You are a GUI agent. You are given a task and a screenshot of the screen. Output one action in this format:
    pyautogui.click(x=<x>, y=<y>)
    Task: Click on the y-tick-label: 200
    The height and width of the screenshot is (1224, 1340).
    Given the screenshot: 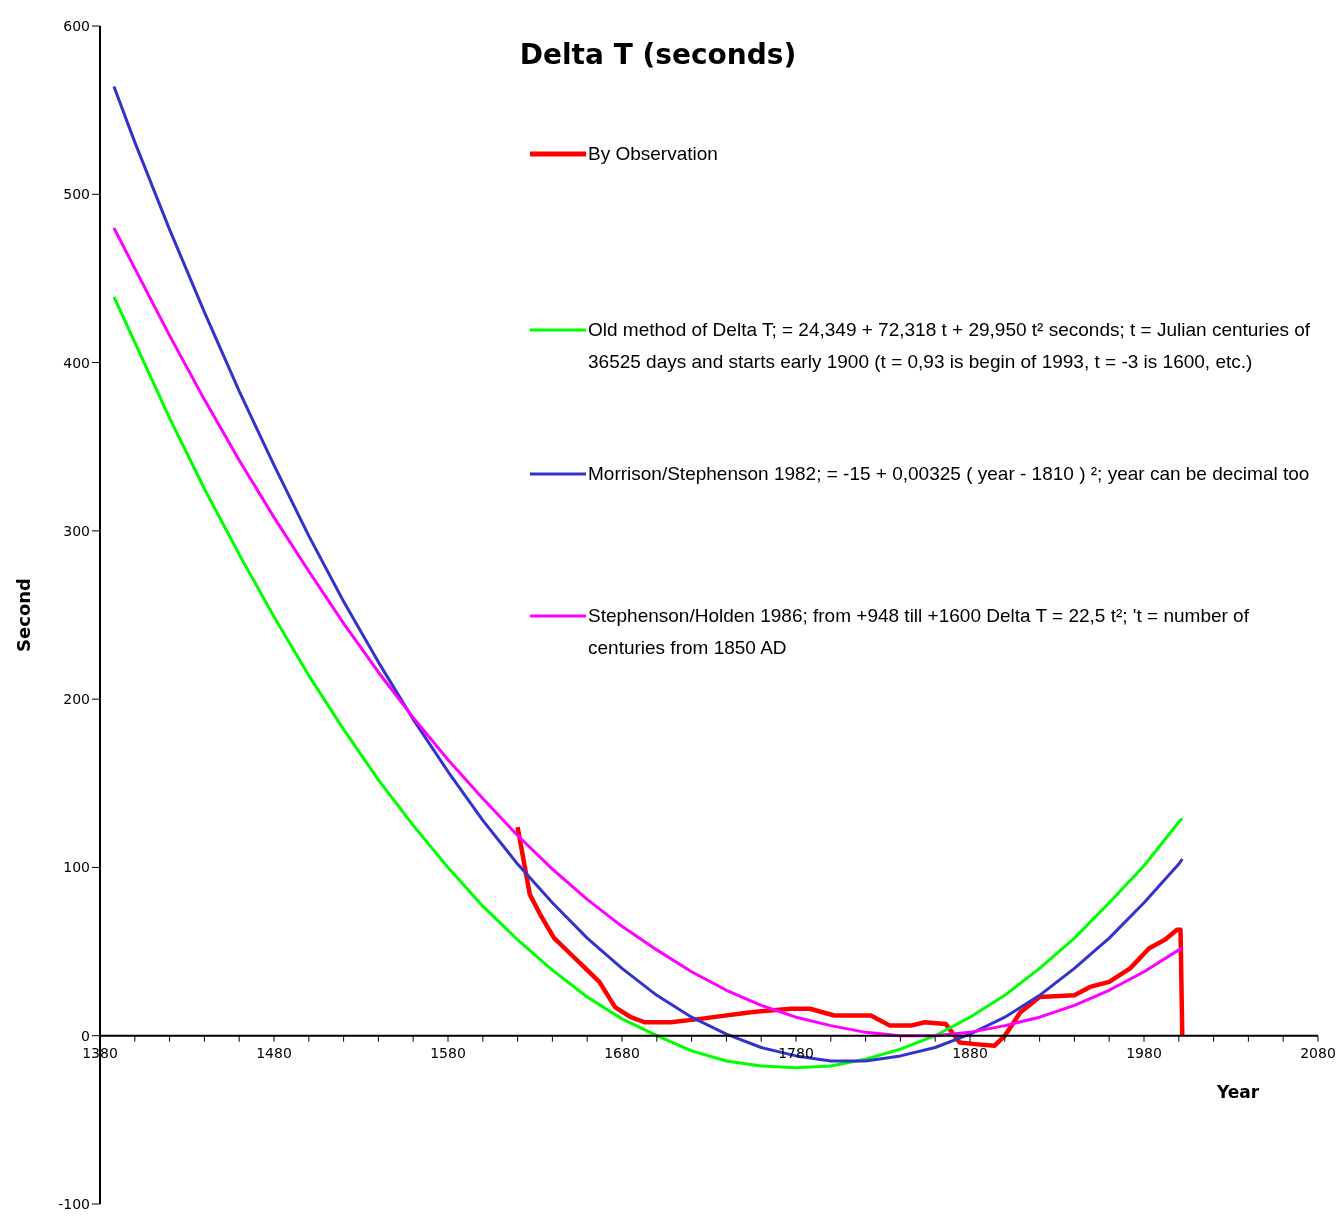 What is the action you would take?
    pyautogui.click(x=76, y=699)
    